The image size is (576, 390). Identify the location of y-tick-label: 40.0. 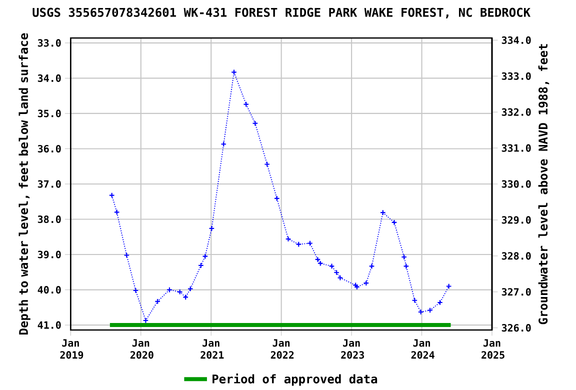
(49, 290).